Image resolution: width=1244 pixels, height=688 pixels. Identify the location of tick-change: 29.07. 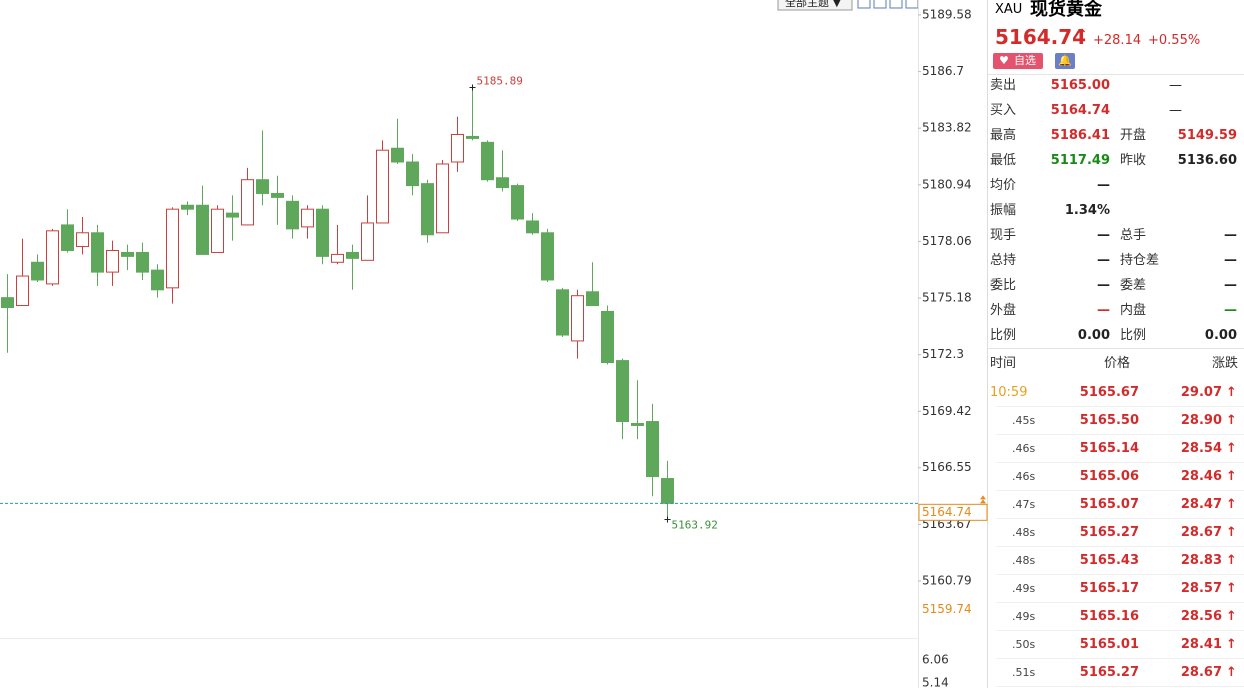
(1201, 392).